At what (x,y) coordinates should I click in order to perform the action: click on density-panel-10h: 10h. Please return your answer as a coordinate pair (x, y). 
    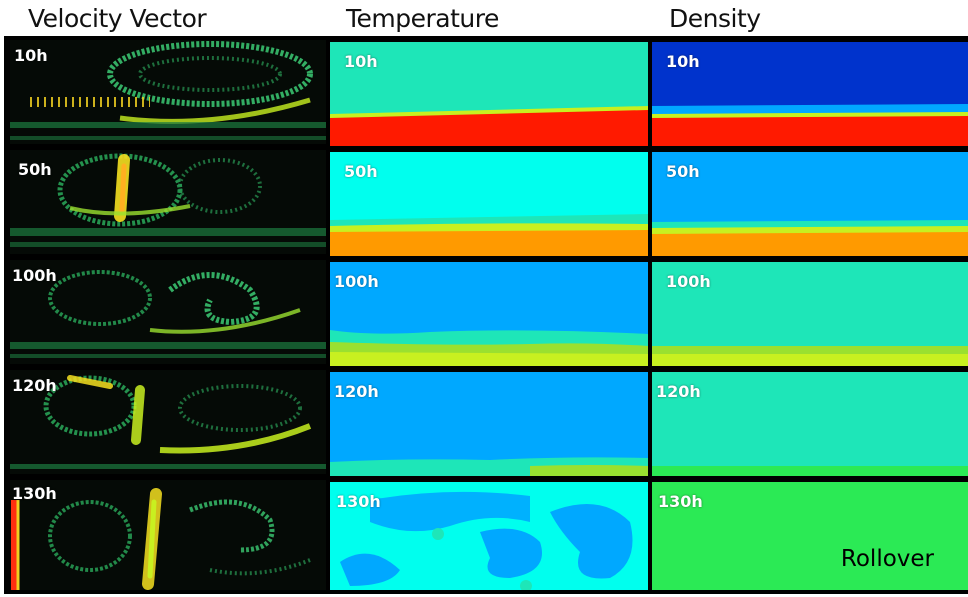
    Looking at the image, I should click on (810, 94).